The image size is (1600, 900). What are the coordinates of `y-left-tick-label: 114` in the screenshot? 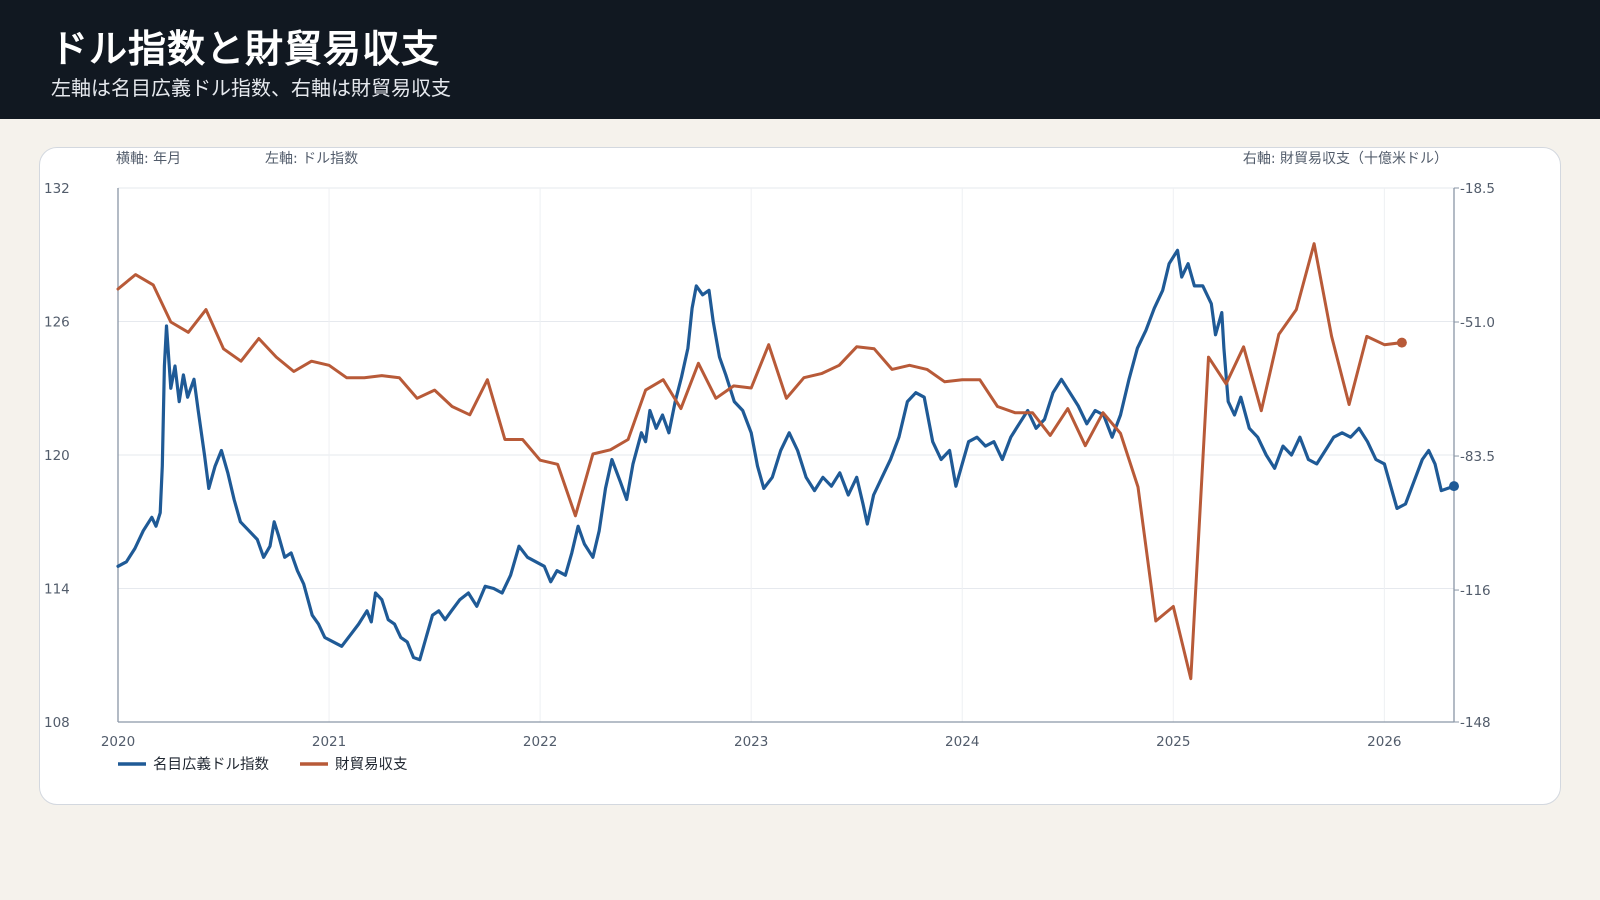 It's located at (57, 590).